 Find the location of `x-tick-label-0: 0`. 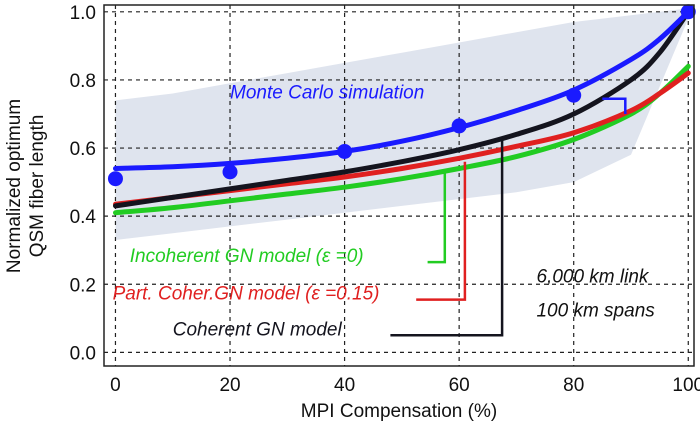

x-tick-label-0: 0 is located at coordinates (115, 385).